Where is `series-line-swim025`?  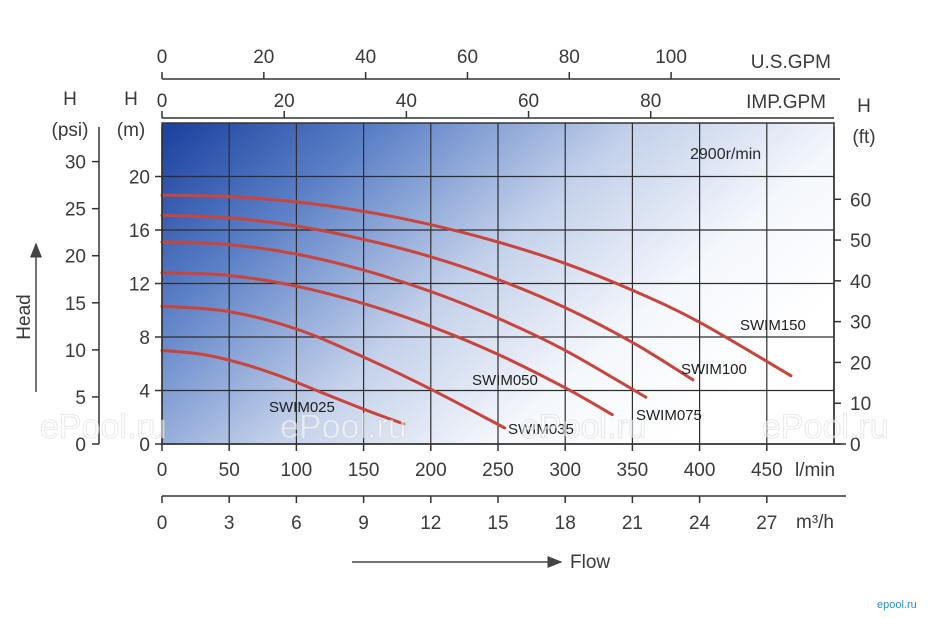 series-line-swim025 is located at coordinates (283, 387).